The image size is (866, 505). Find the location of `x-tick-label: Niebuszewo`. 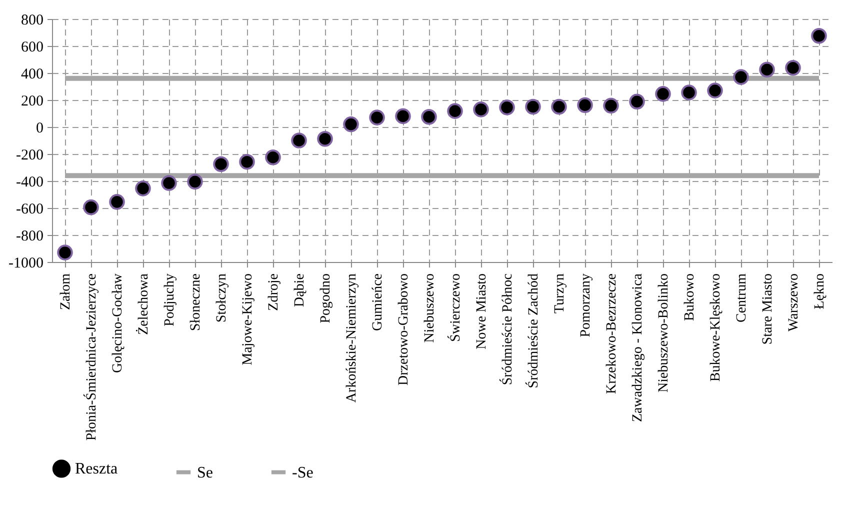

x-tick-label: Niebuszewo is located at coordinates (430, 308).